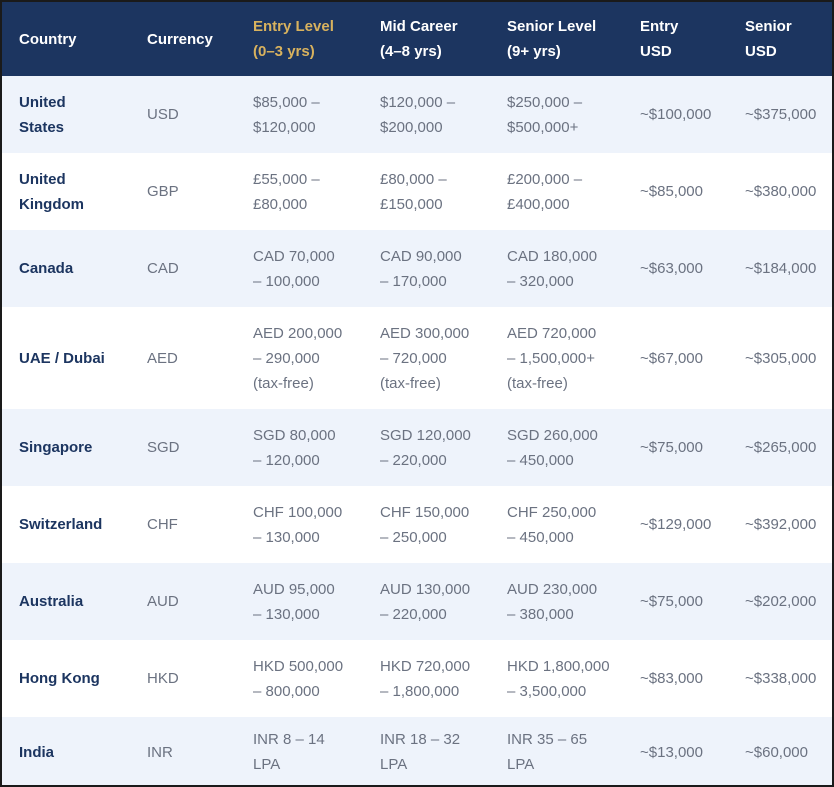  What do you see at coordinates (267, 764) in the screenshot?
I see `cell-entry-level-line: LPA` at bounding box center [267, 764].